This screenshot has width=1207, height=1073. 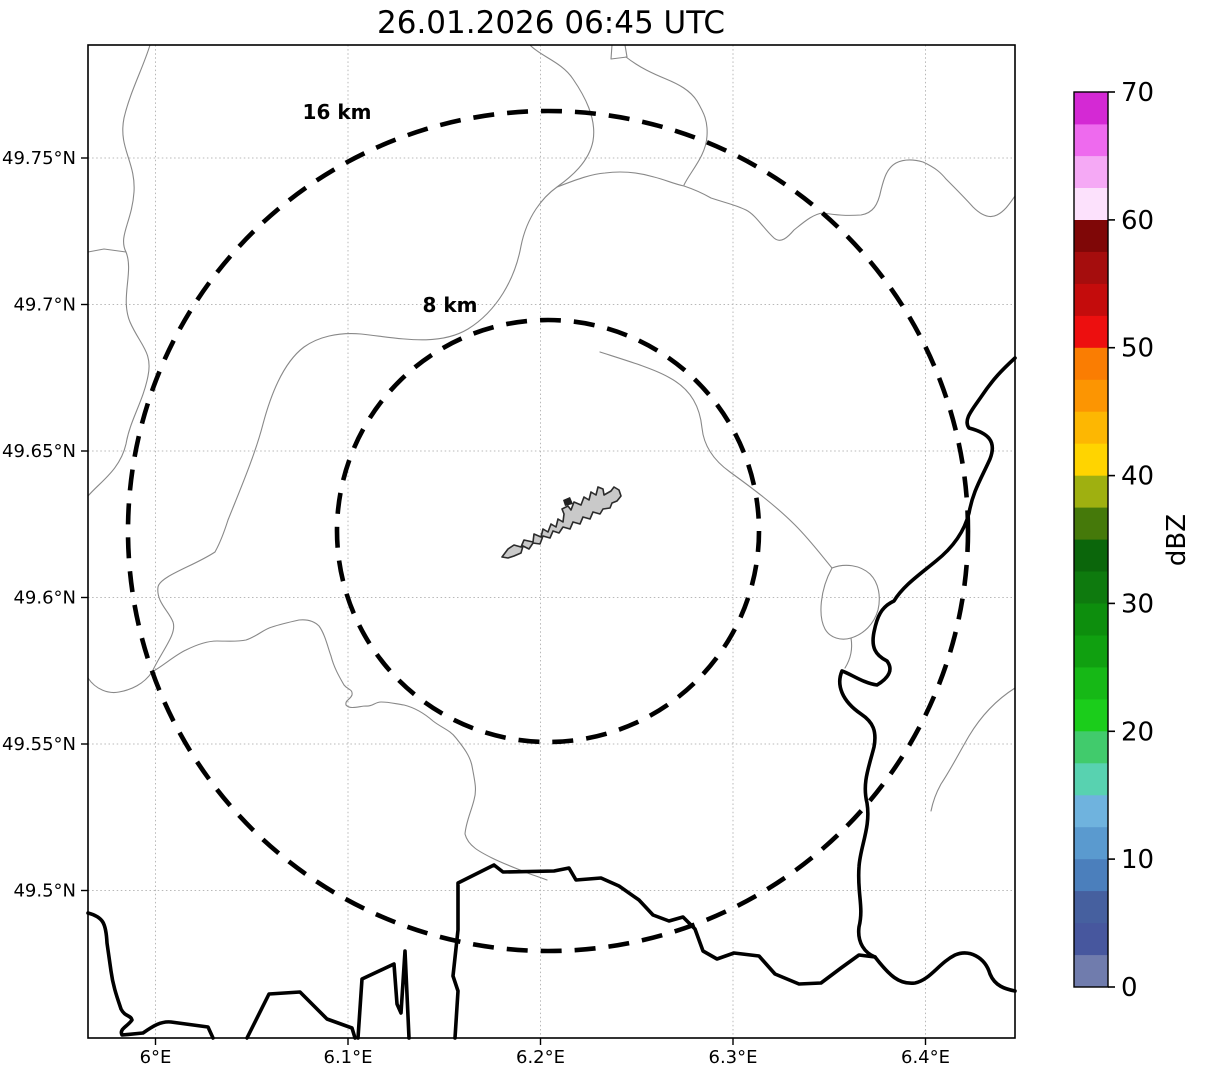 What do you see at coordinates (44, 891) in the screenshot?
I see `y-tick-label: 49.5°N` at bounding box center [44, 891].